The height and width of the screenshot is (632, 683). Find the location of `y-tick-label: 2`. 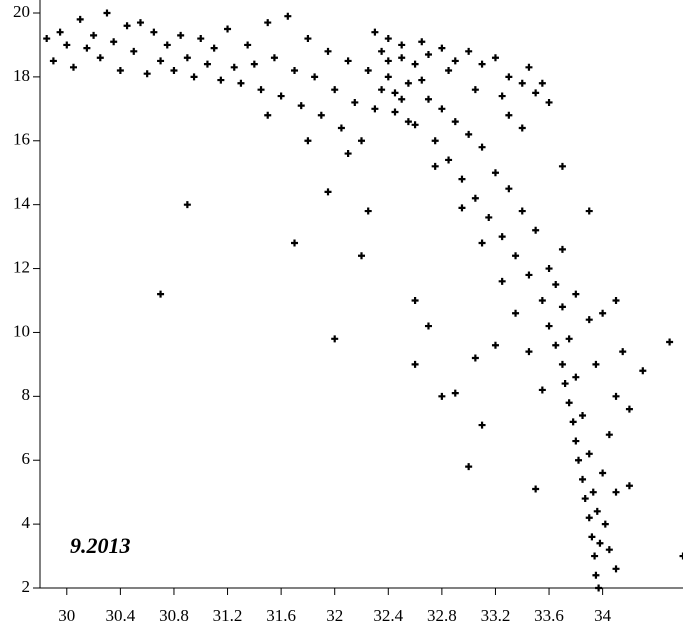

y-tick-label: 2 is located at coordinates (26, 586).